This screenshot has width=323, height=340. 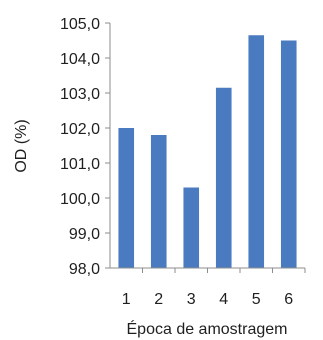 I want to click on y-tick-label: 98,0, so click(x=84, y=269).